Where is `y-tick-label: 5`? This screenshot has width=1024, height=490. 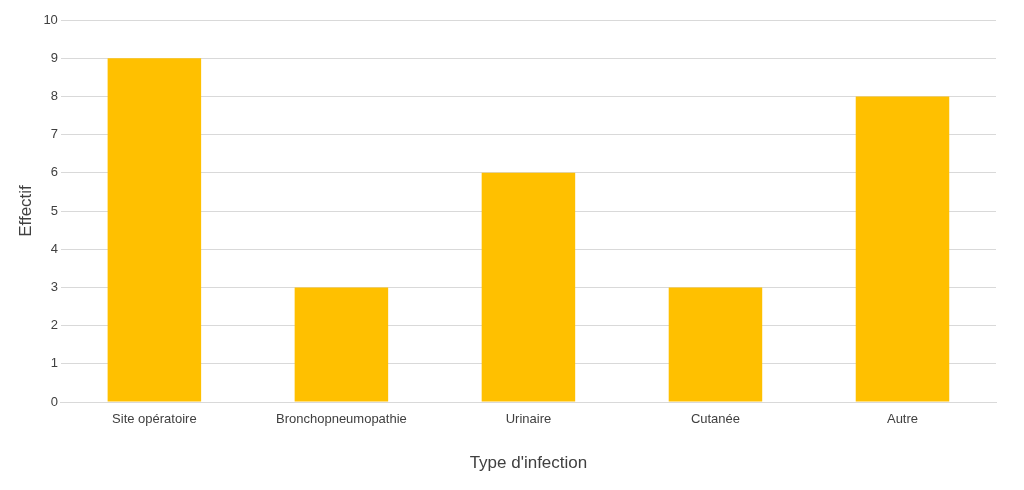 y-tick-label: 5 is located at coordinates (54, 210).